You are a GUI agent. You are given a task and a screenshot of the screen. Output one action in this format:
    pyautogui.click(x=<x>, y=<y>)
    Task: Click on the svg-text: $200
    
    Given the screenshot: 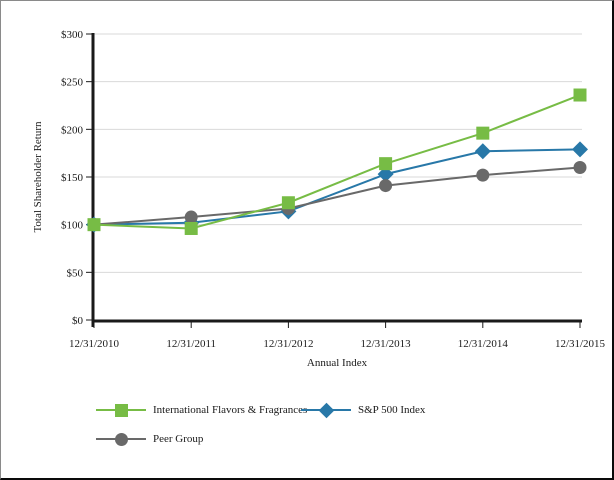 What is the action you would take?
    pyautogui.click(x=72, y=130)
    